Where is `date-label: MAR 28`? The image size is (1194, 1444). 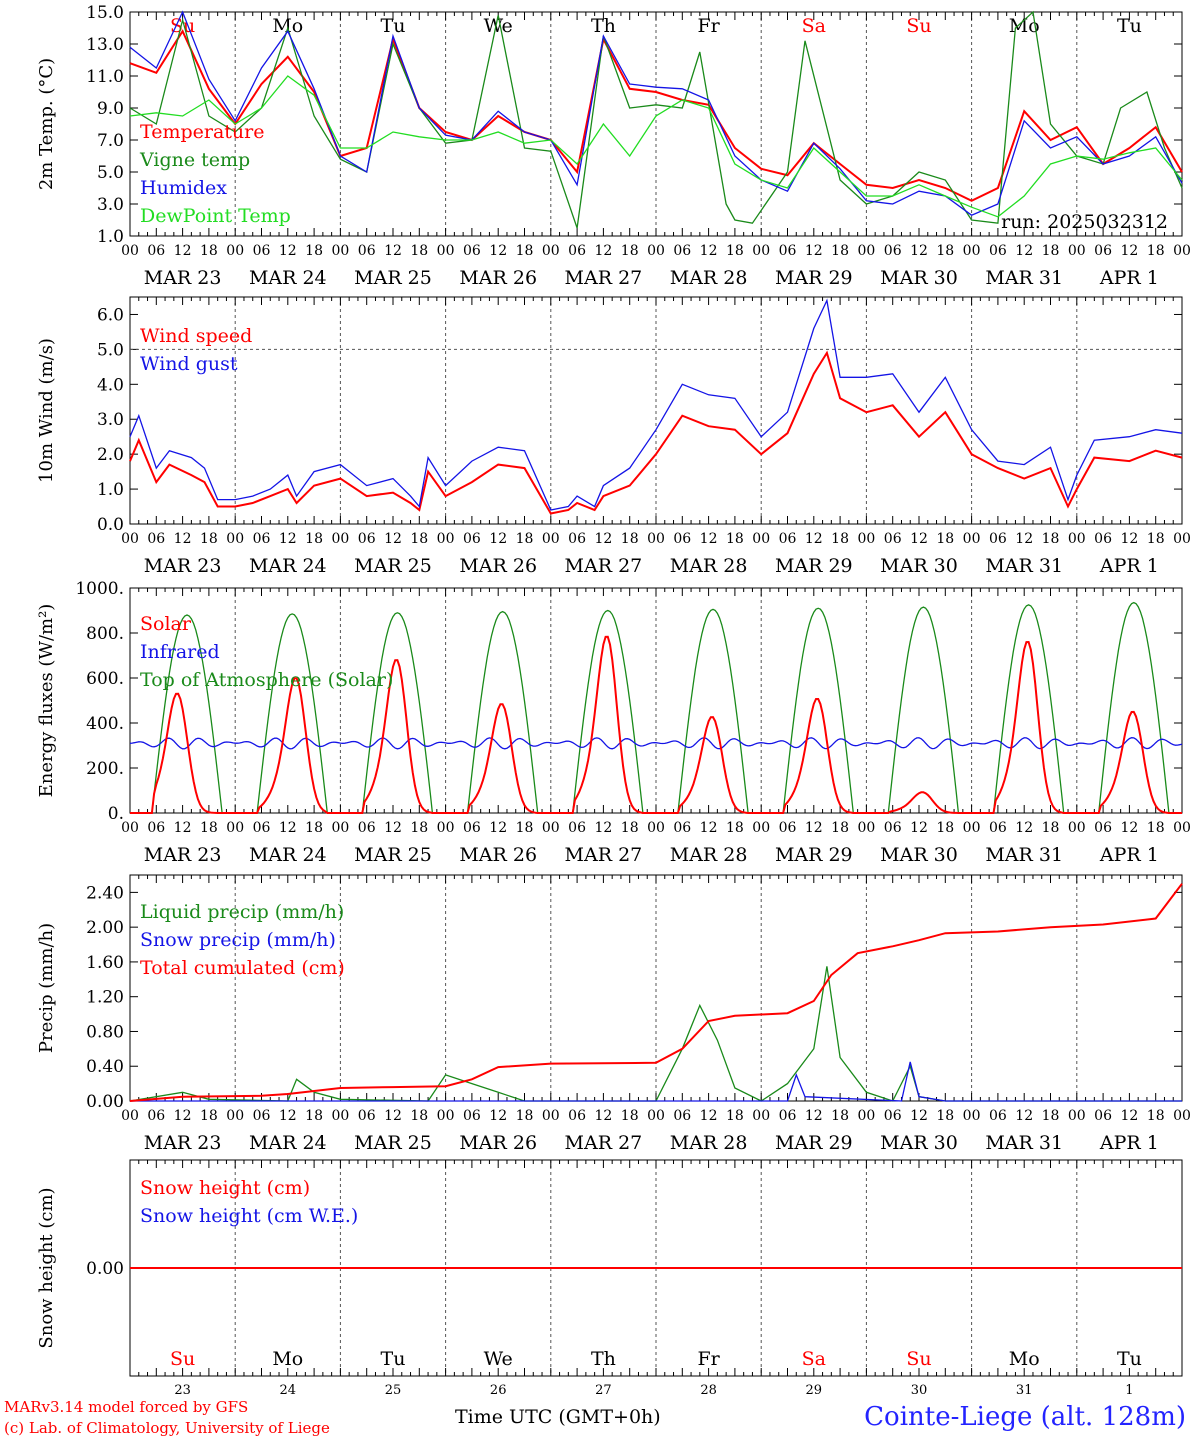 date-label: MAR 28 is located at coordinates (709, 278).